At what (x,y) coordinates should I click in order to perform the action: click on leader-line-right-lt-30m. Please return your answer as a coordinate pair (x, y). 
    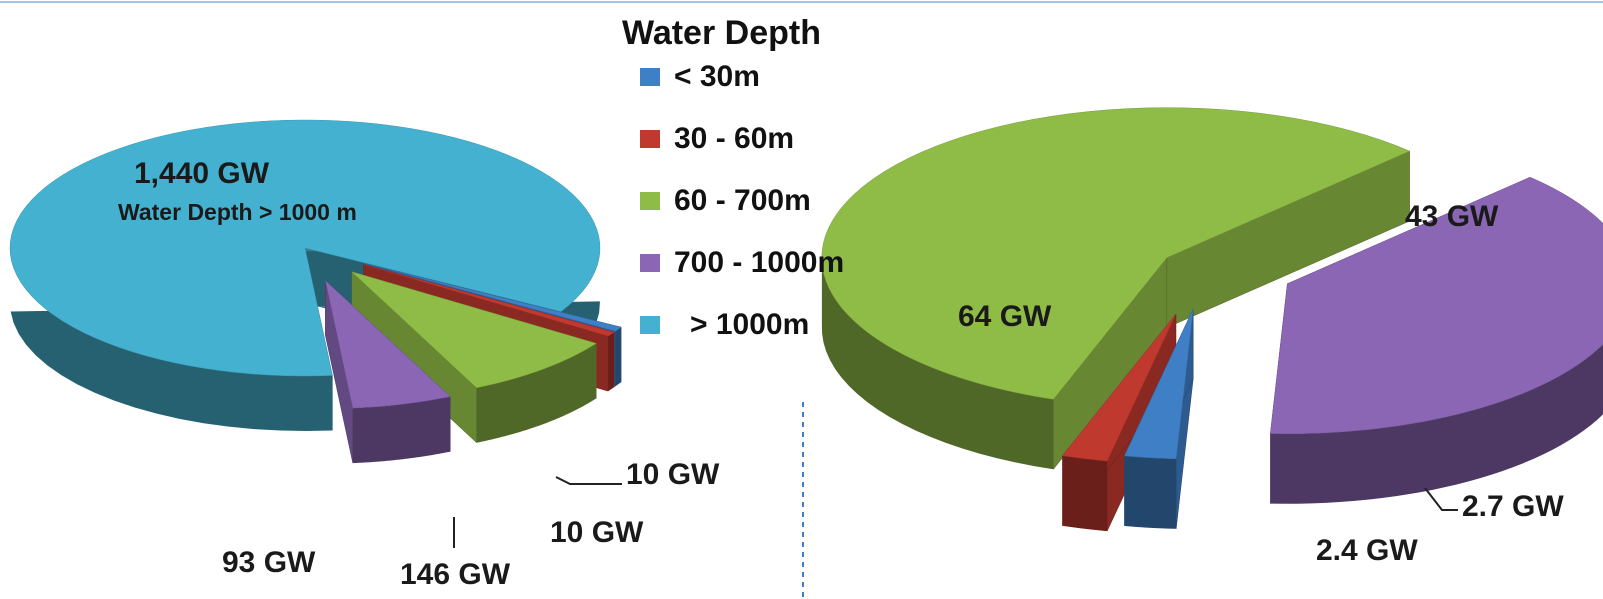
    Looking at the image, I should click on (1441, 499).